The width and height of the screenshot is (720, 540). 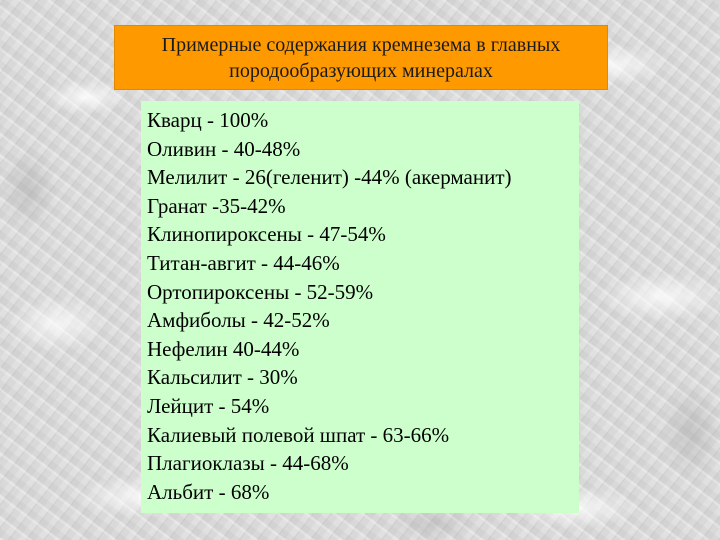 I want to click on list-item: Кальсилит - 30%, so click(x=222, y=377).